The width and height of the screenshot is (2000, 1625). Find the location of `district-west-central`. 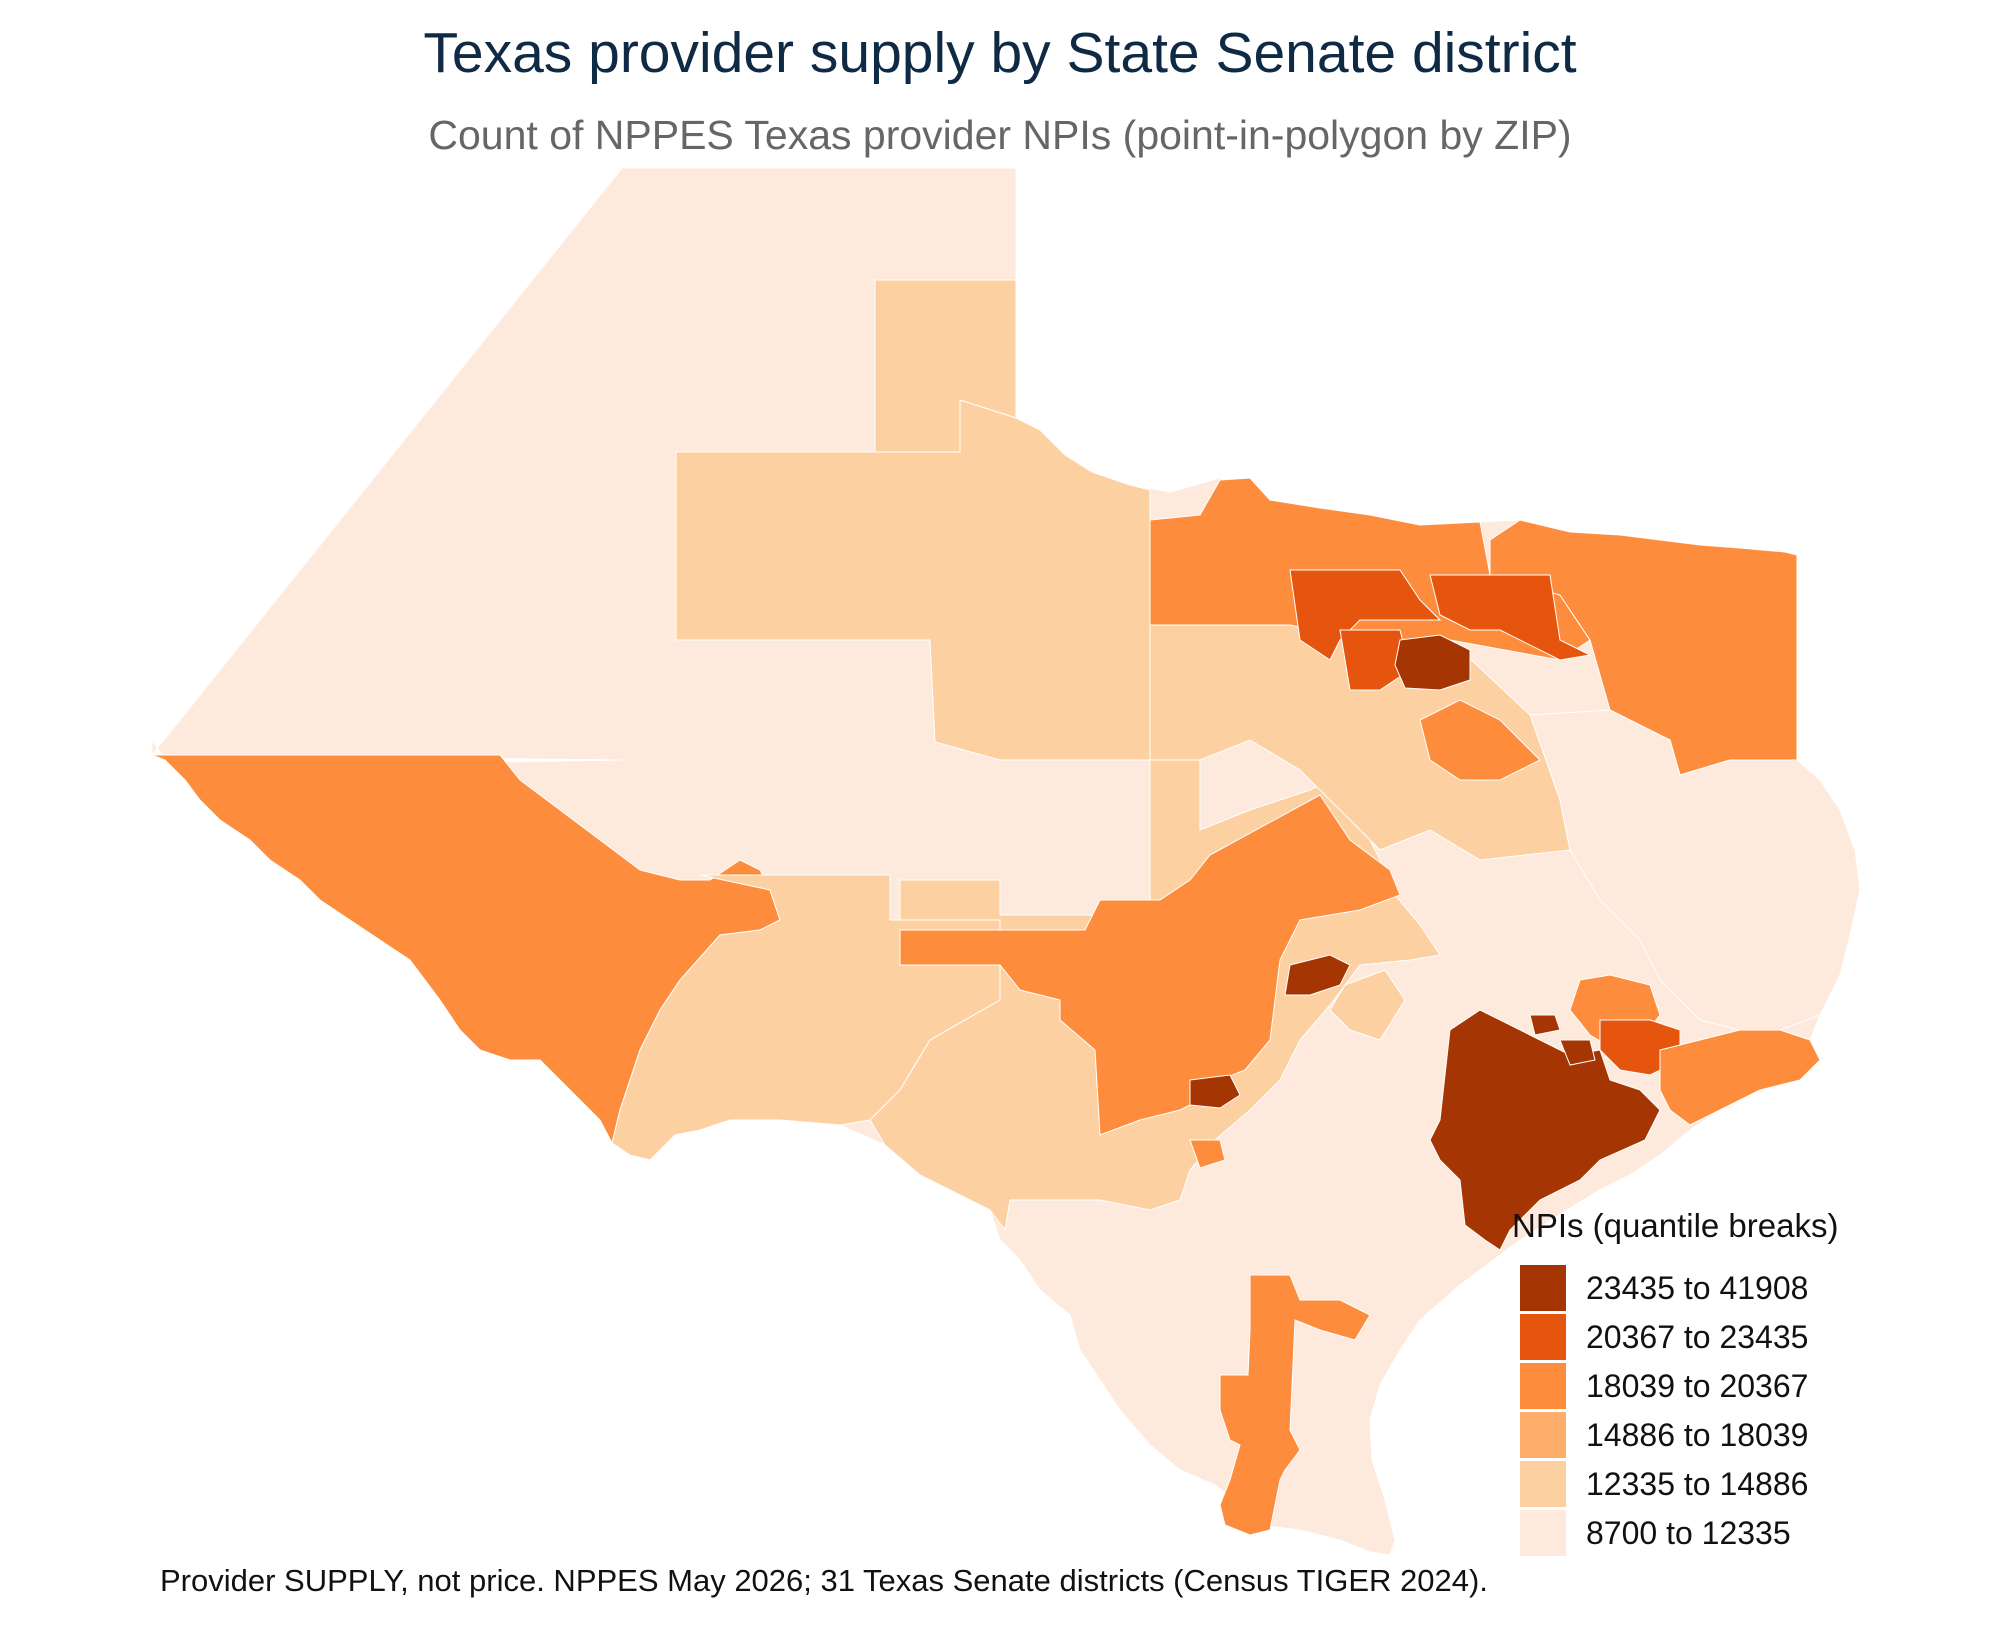

district-west-central is located at coordinates (913, 580).